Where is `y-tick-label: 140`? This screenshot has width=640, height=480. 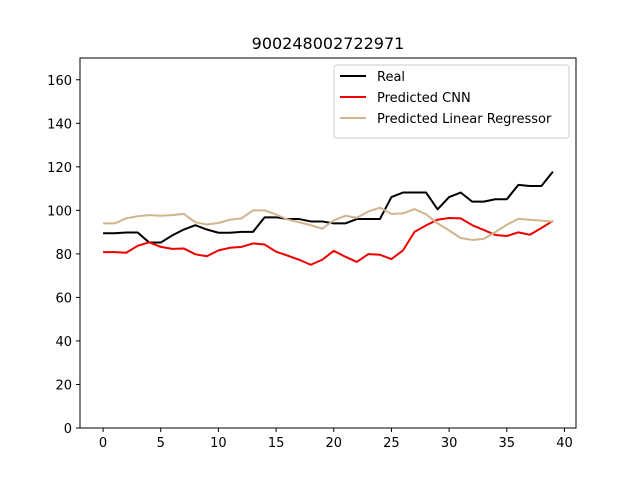
y-tick-label: 140 is located at coordinates (59, 124).